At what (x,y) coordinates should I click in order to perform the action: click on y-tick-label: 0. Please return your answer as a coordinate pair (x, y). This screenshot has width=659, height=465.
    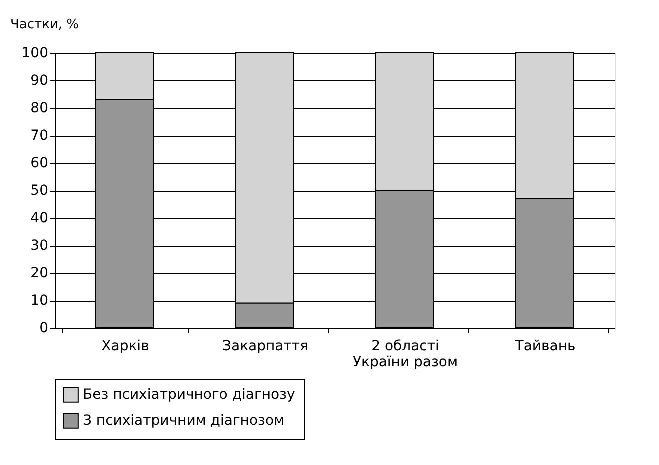
    Looking at the image, I should click on (44, 328).